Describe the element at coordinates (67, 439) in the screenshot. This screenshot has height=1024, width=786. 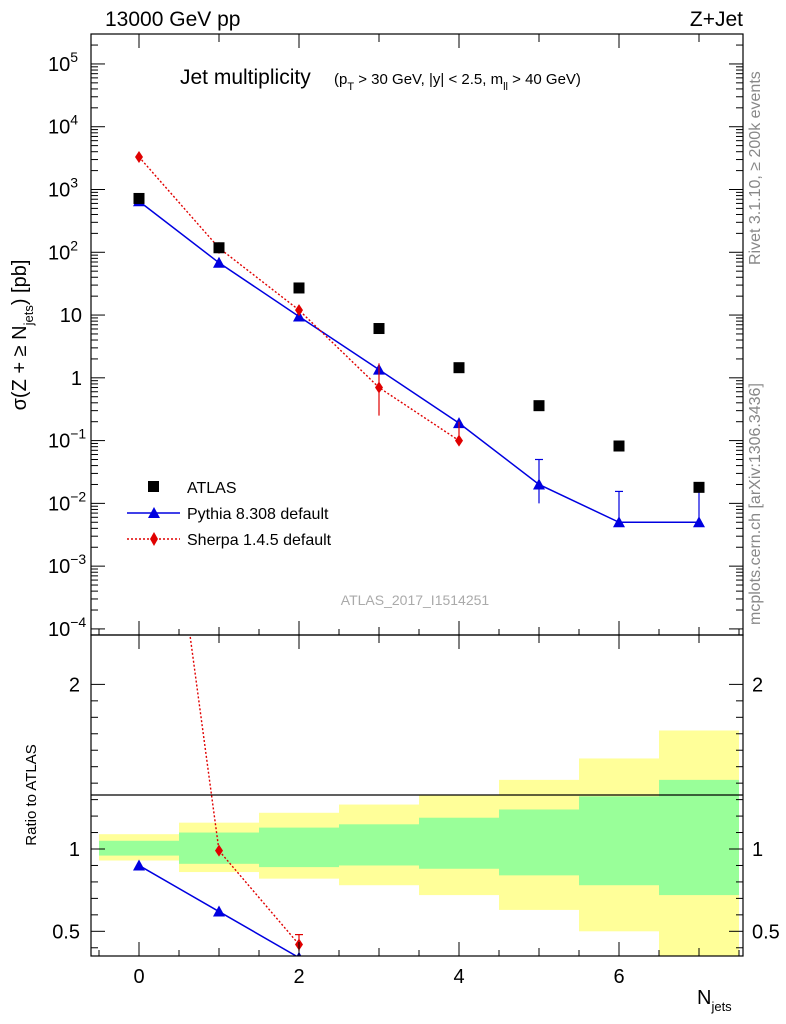
I see `main-ytick-label-6: 10⁻¹` at that location.